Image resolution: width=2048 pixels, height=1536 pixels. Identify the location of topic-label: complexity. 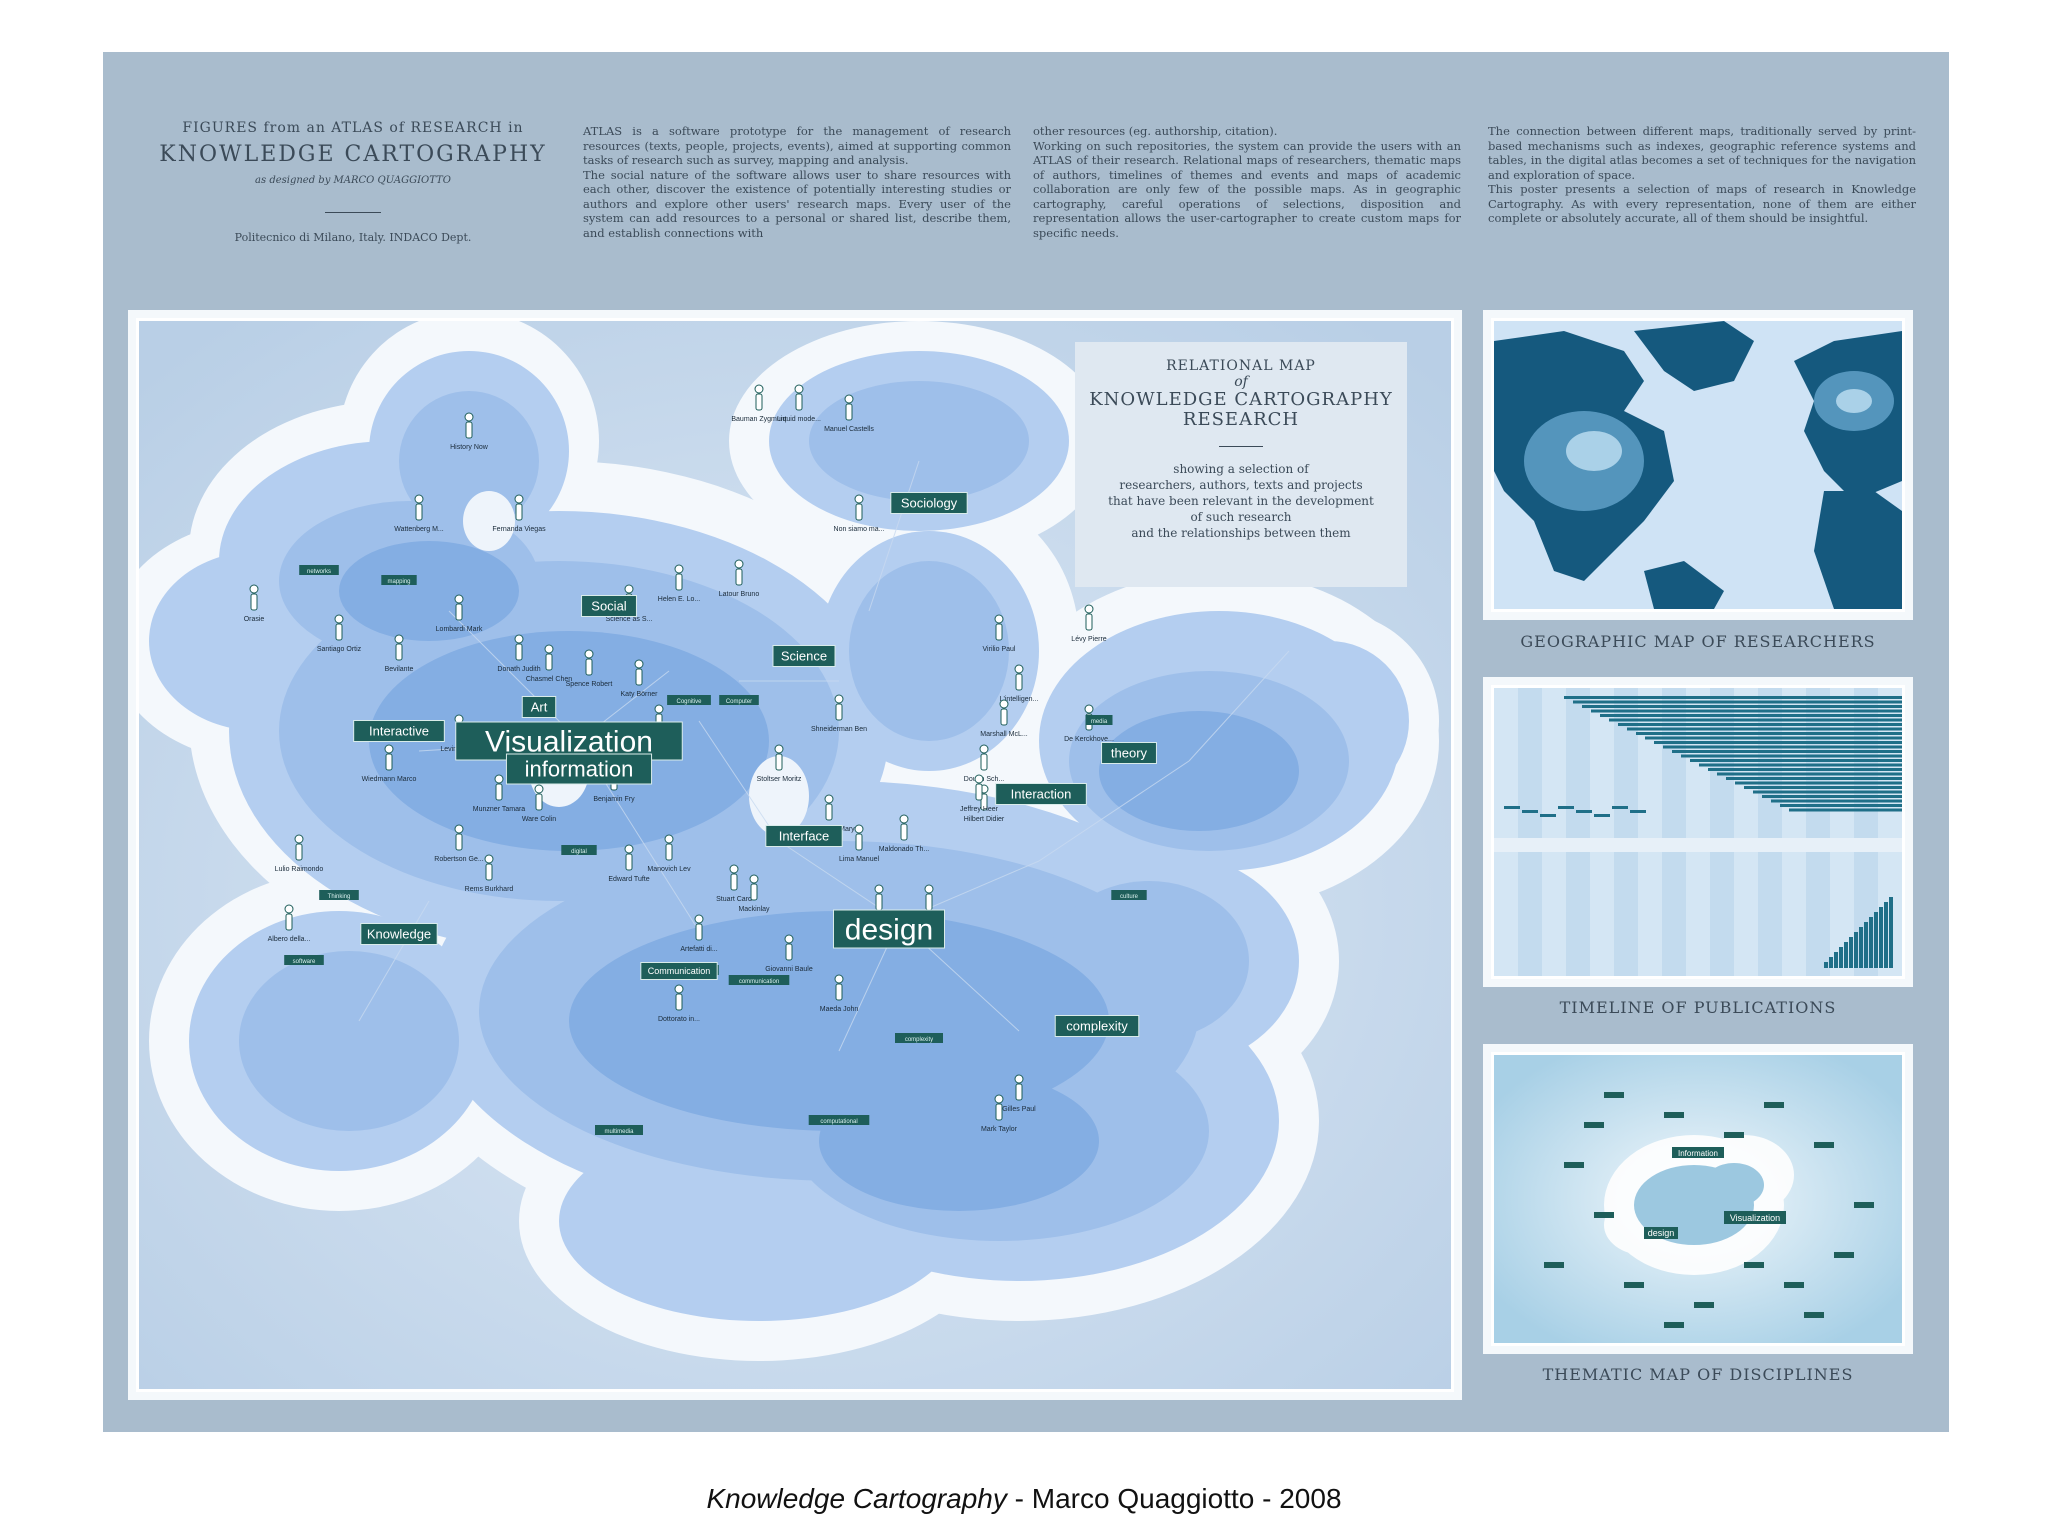
(1097, 1026).